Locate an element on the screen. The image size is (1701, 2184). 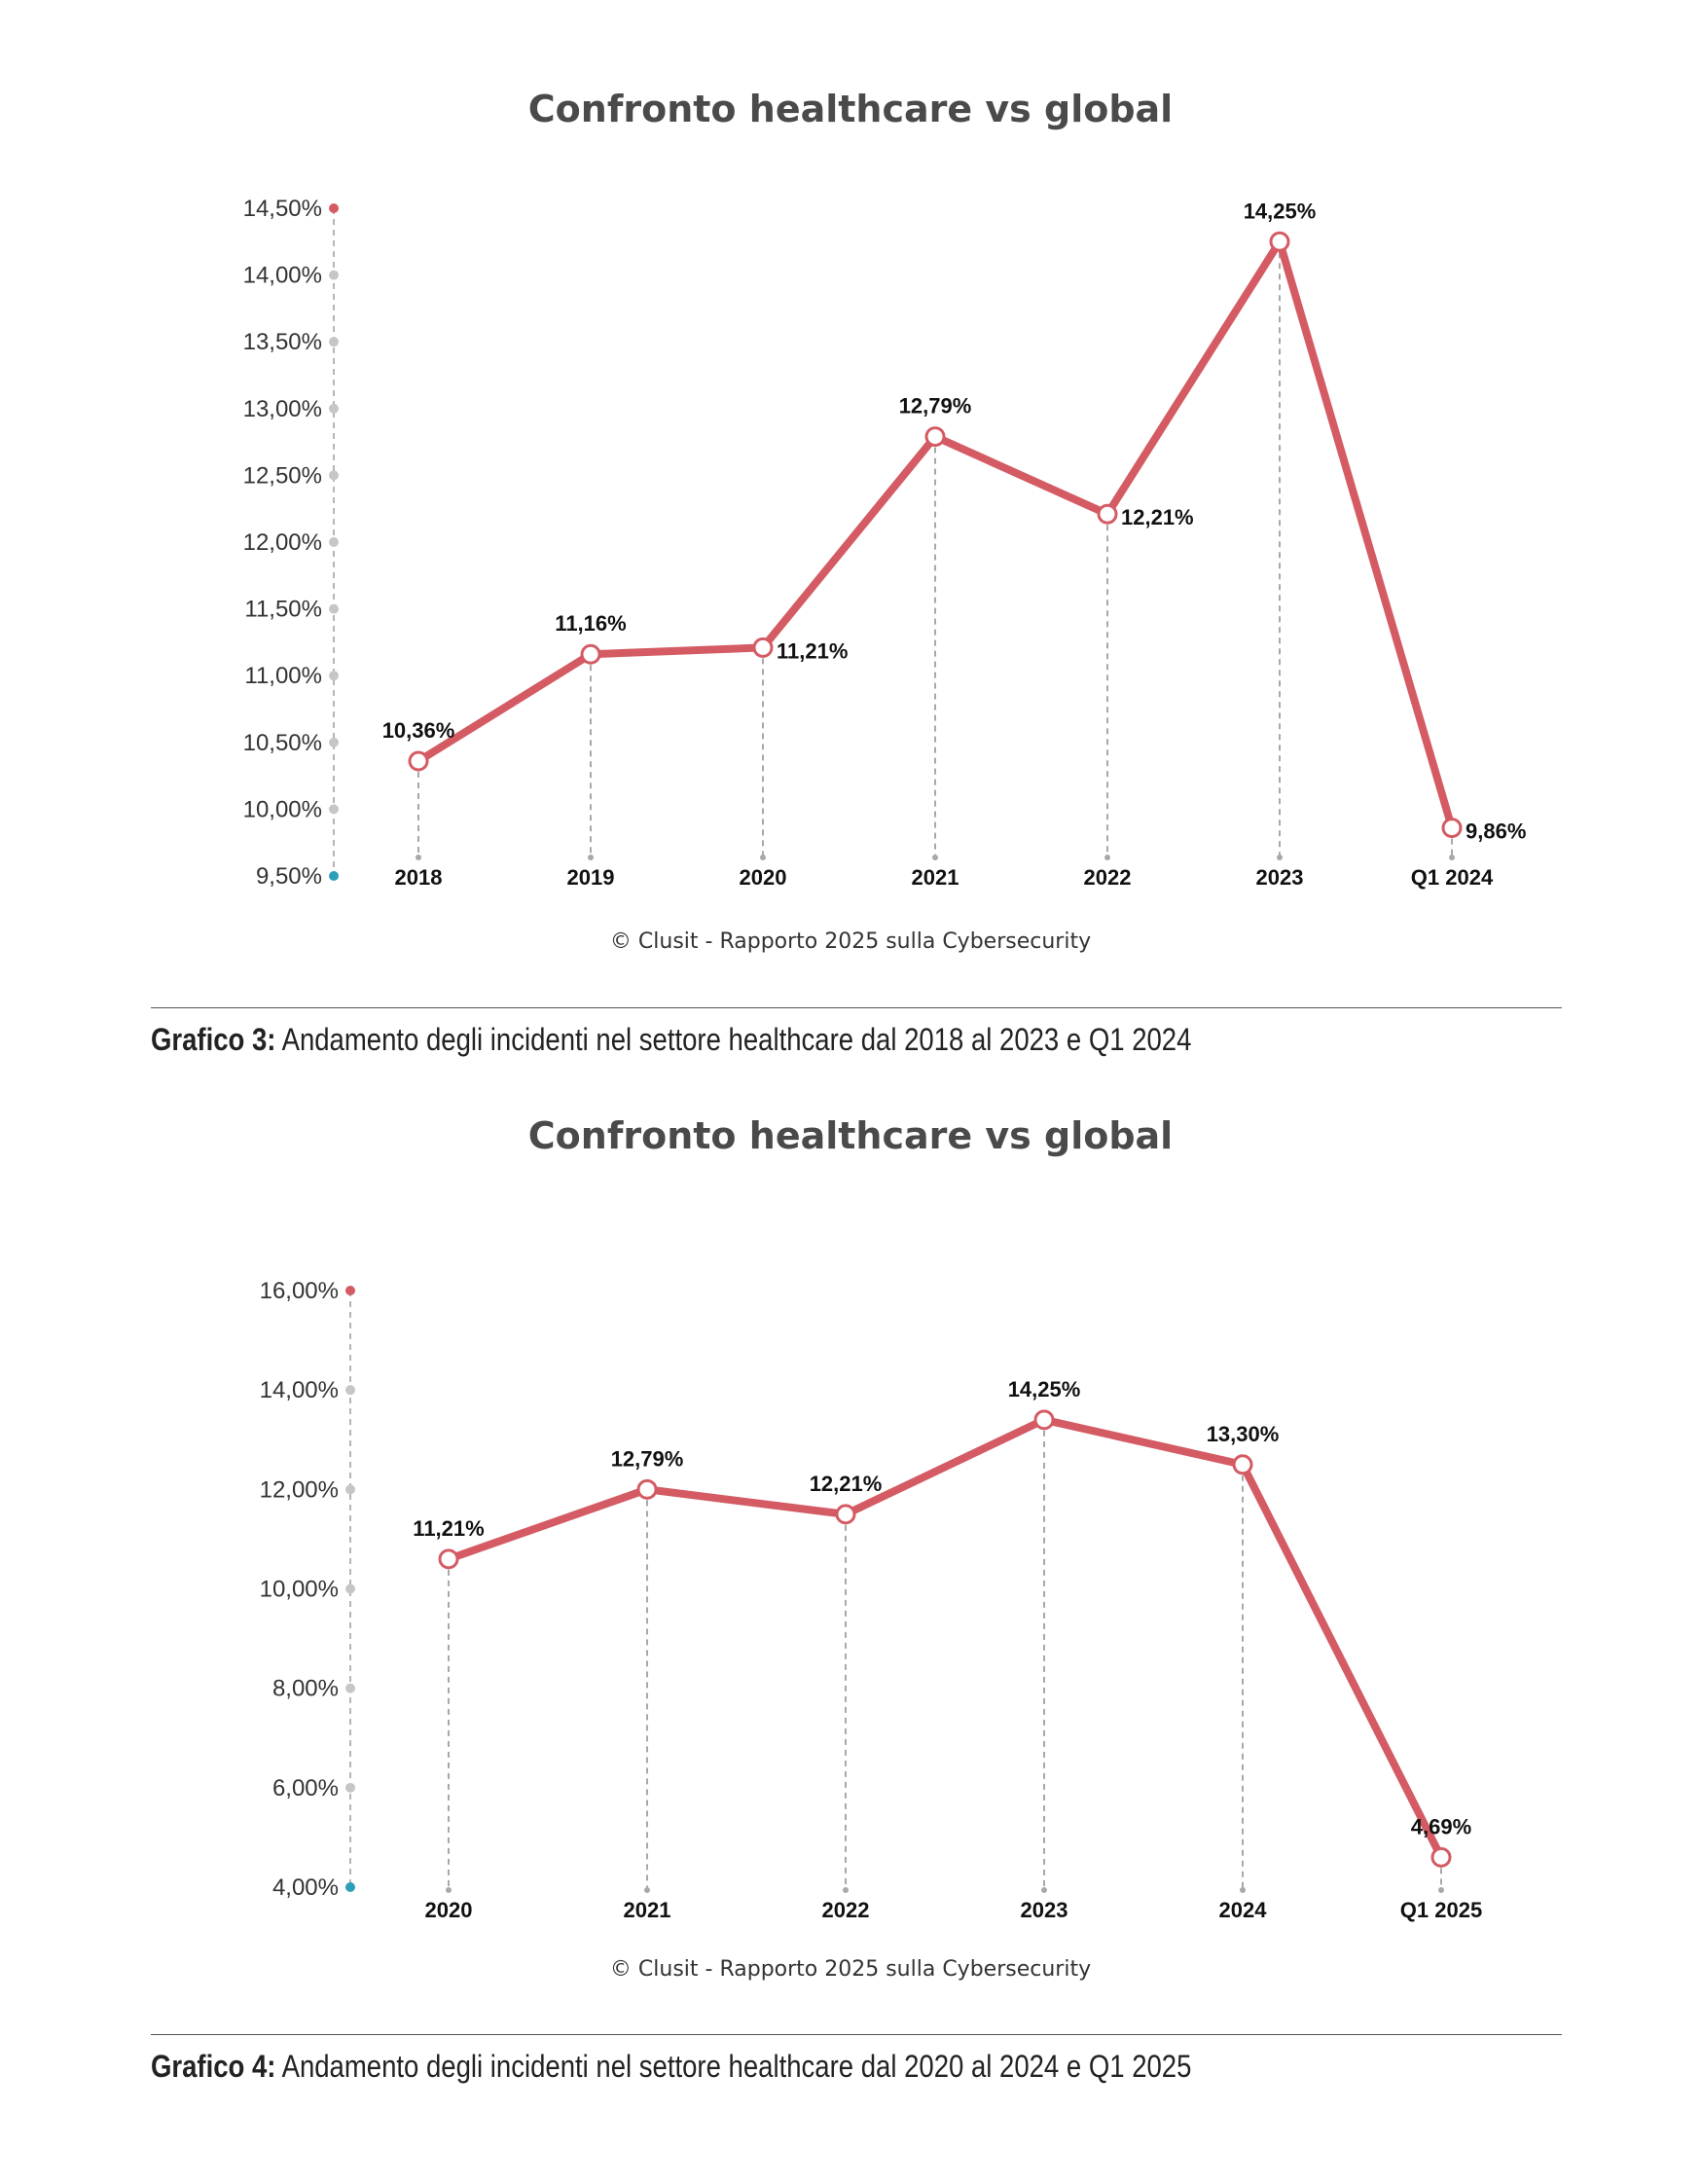
y-tick-label: 13,50% is located at coordinates (283, 342).